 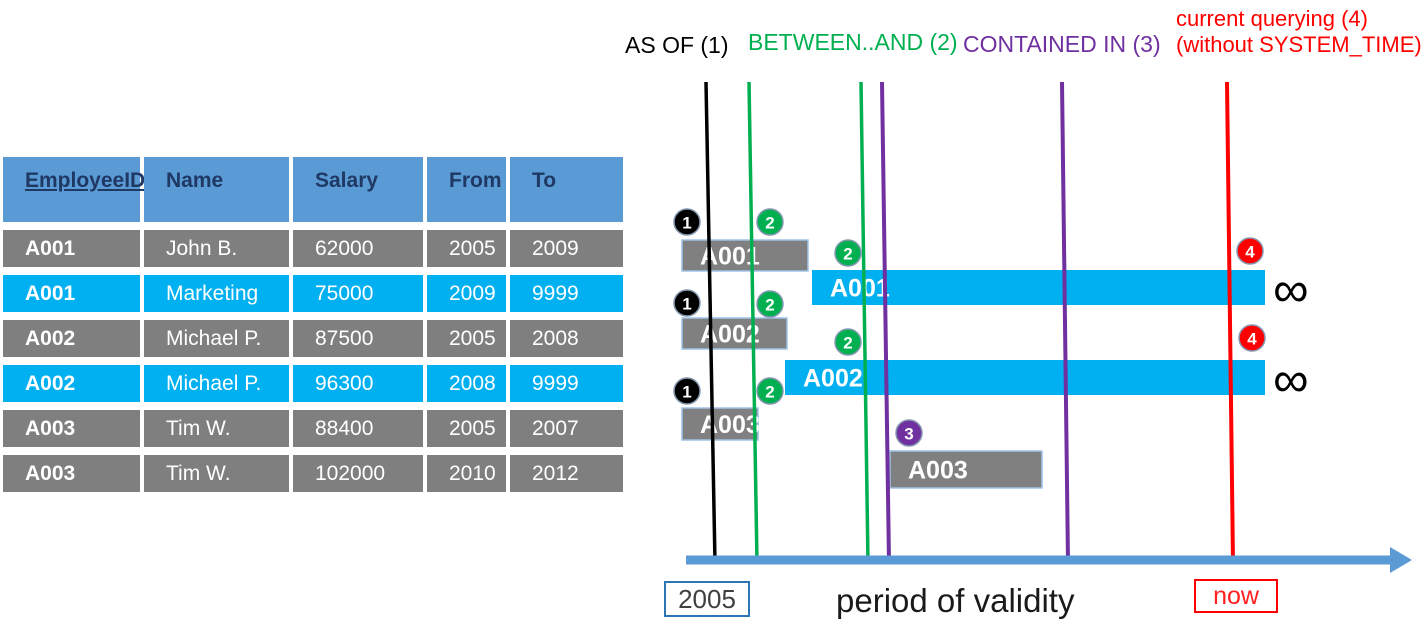 I want to click on query-badge-number: 3, so click(x=908, y=434).